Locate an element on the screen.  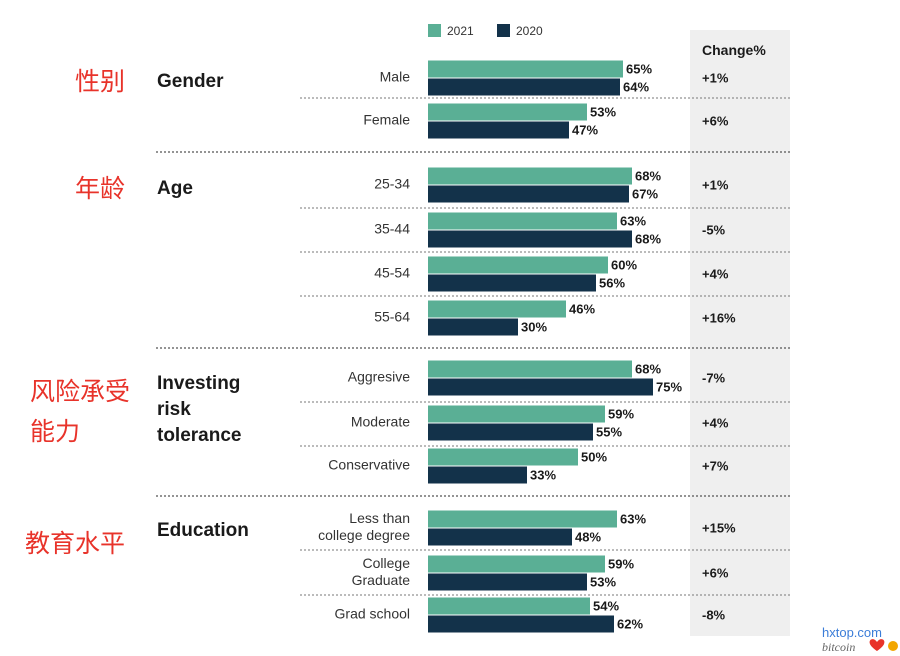
change-column-bg is located at coordinates (740, 333).